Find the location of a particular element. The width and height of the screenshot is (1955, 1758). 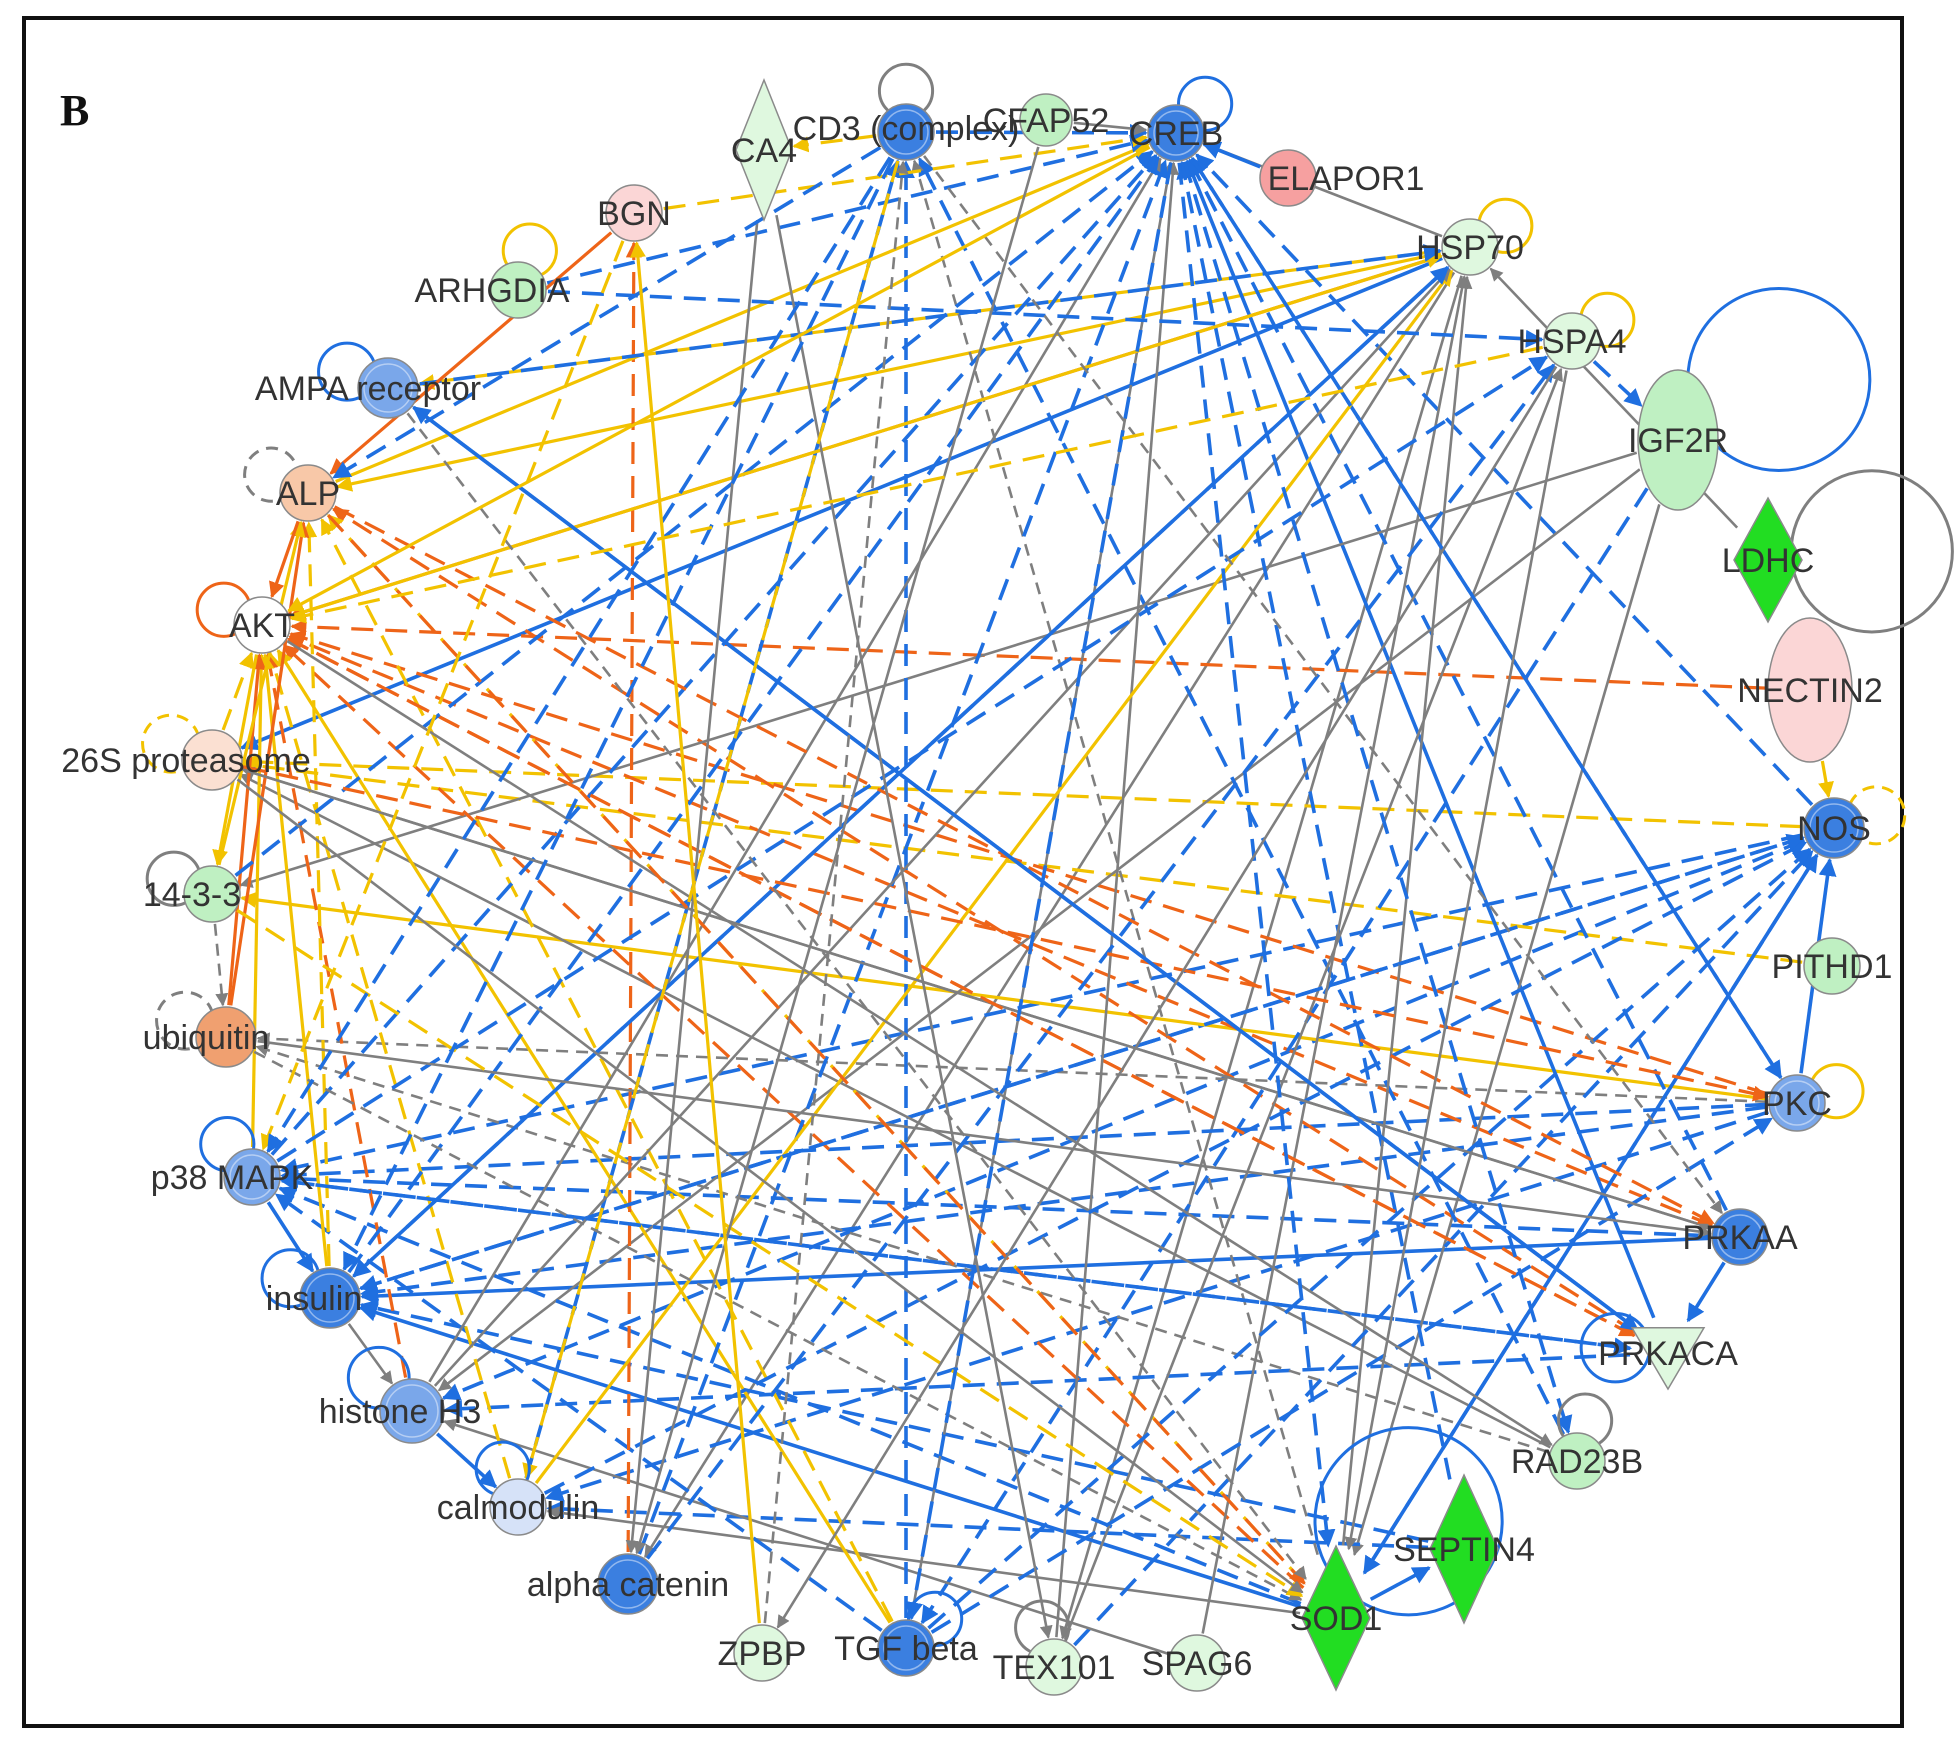

node-label-ARHGDIA: ARHGDIA is located at coordinates (492, 291).